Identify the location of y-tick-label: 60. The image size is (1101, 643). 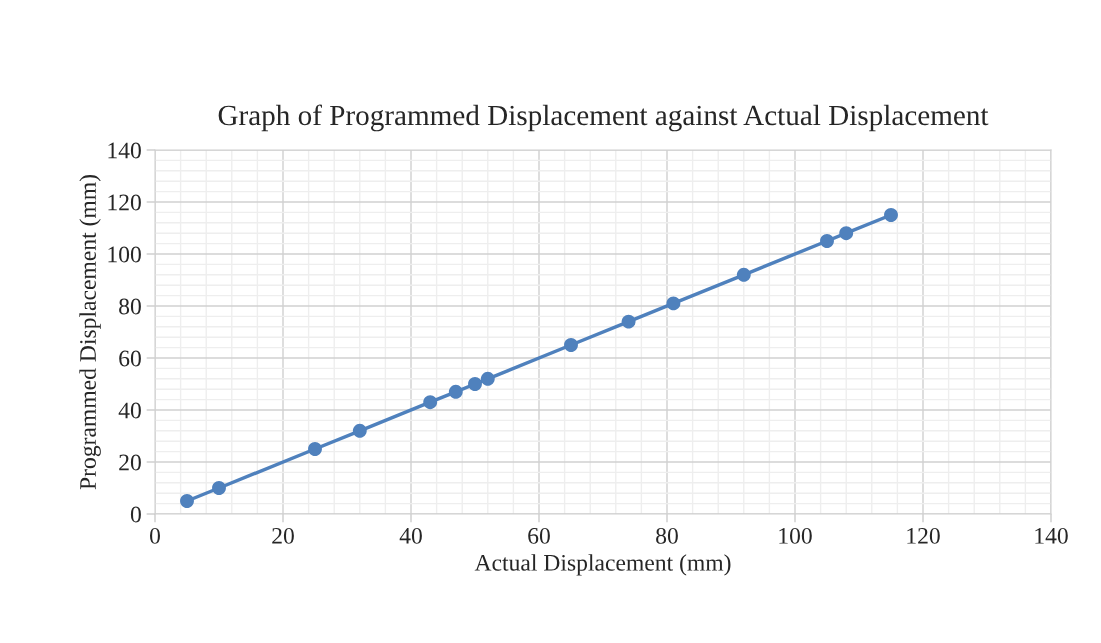
(130, 358).